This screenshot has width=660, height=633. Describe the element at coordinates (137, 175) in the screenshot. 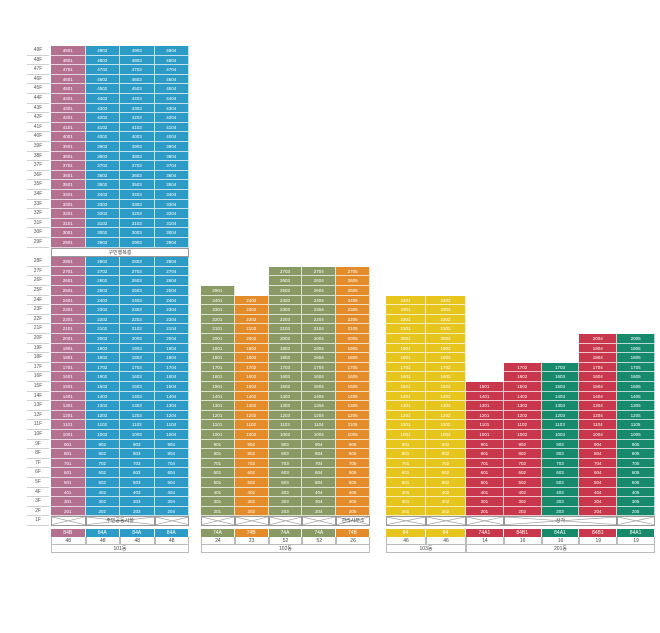

I see `unit-cell: 3603` at that location.